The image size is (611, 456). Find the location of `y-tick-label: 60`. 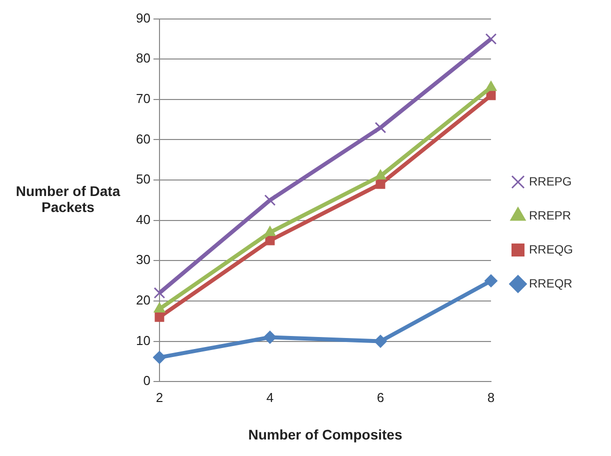

y-tick-label: 60 is located at coordinates (143, 138).